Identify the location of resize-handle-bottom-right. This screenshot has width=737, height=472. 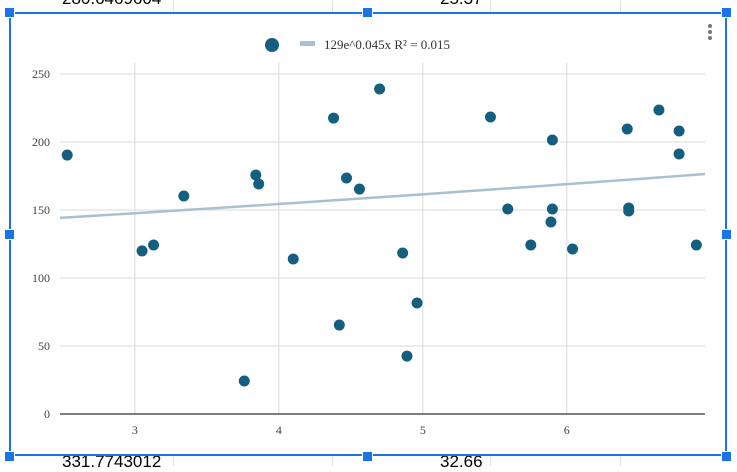
(726, 456).